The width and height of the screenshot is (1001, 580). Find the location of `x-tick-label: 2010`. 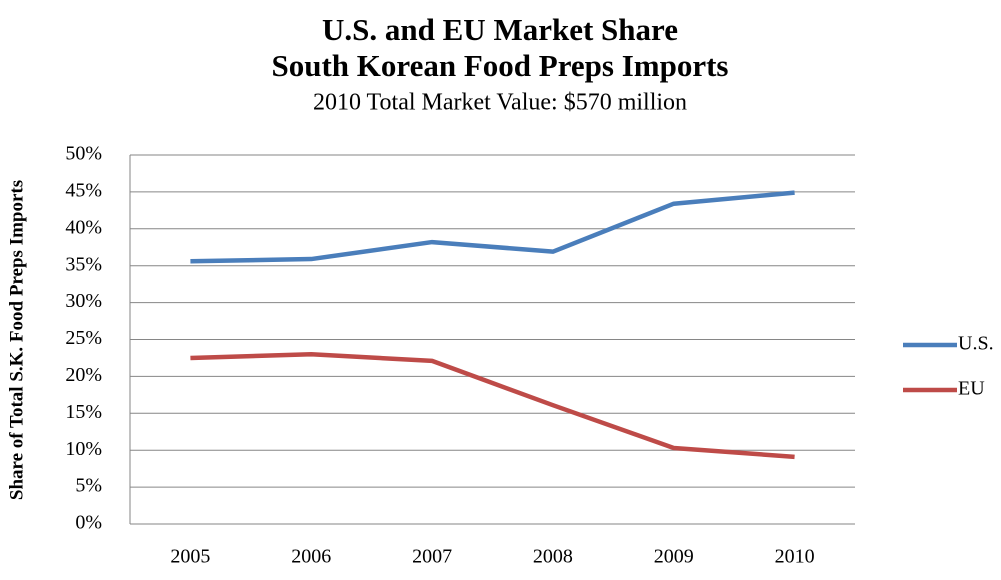

x-tick-label: 2010 is located at coordinates (795, 557).